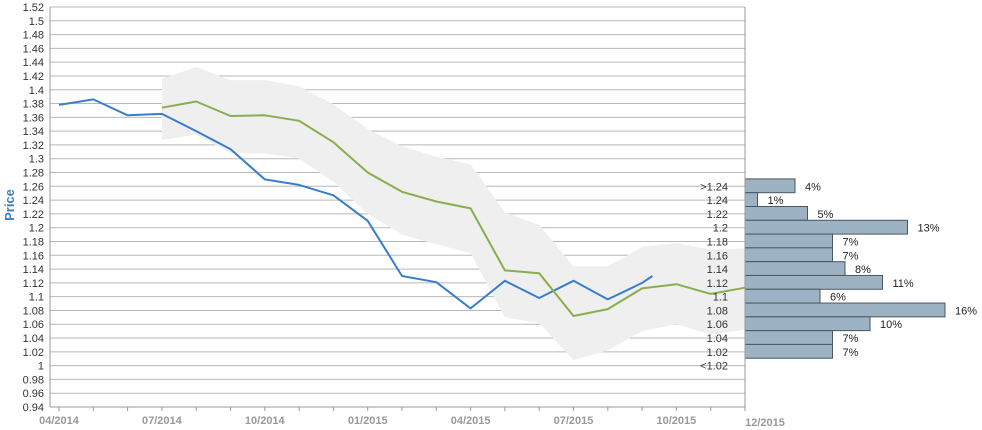 The height and width of the screenshot is (430, 982). What do you see at coordinates (717, 256) in the screenshot?
I see `histogram-bin-label: 1.16` at bounding box center [717, 256].